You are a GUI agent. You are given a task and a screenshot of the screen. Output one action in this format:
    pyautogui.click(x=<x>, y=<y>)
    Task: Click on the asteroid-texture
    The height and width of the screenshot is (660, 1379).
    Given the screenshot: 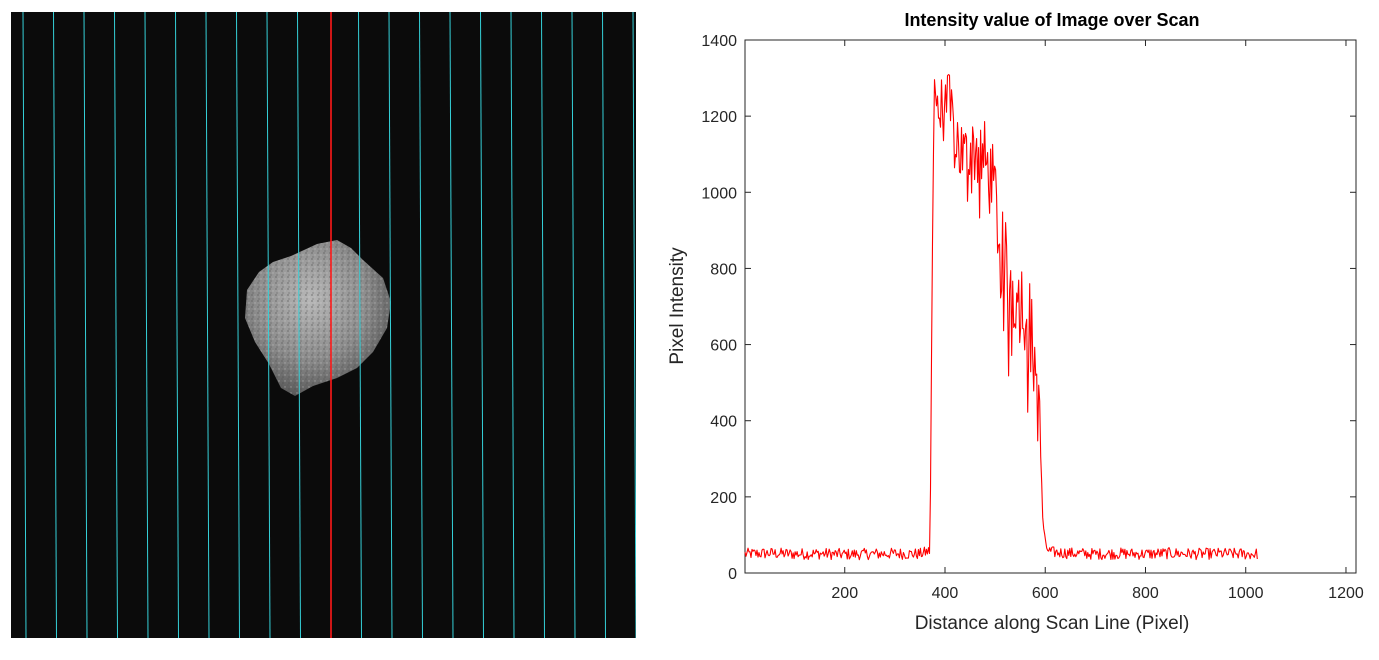 What is the action you would take?
    pyautogui.click(x=318, y=318)
    